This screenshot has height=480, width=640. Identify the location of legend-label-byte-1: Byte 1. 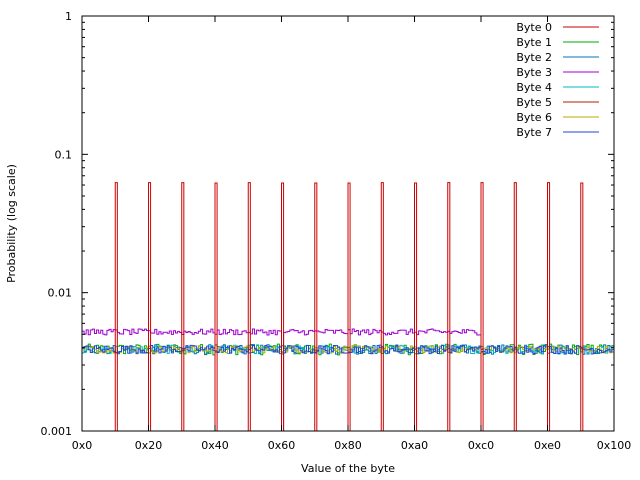
(534, 42).